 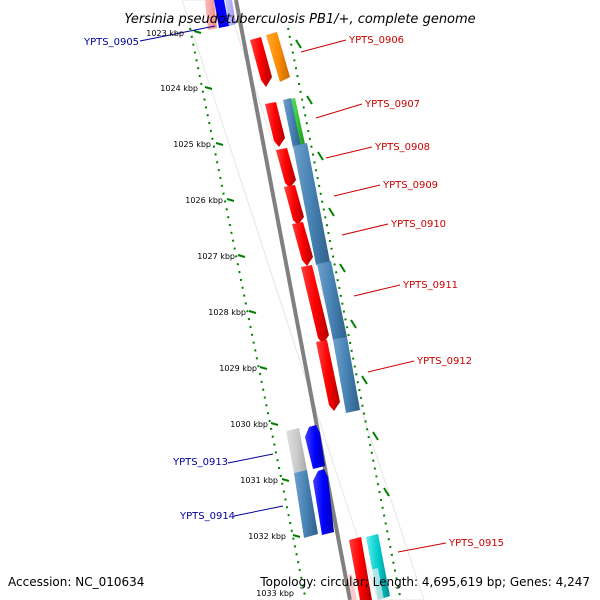 I want to click on gene-ypts-0915-pink, so click(x=352, y=587).